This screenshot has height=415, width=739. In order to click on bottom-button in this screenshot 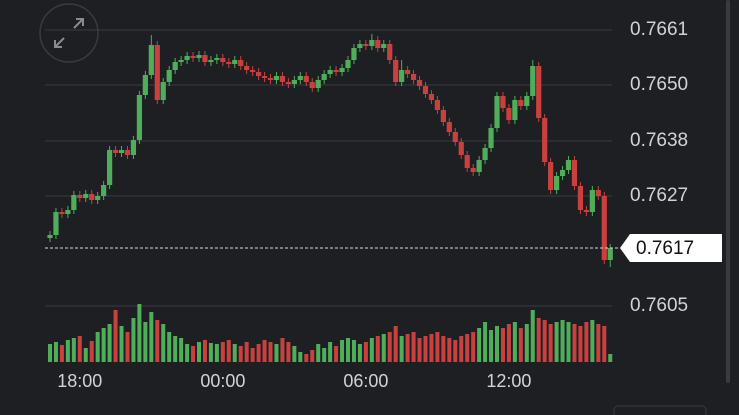, I will do `click(660, 410)`.